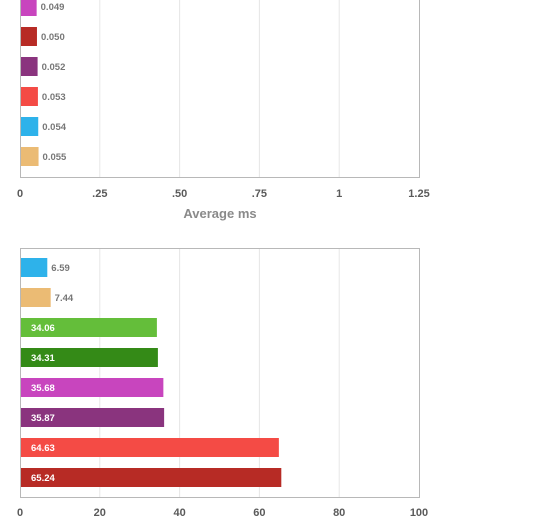 Image resolution: width=560 pixels, height=521 pixels. Describe the element at coordinates (100, 511) in the screenshot. I see `x-tick-label: 20` at that location.